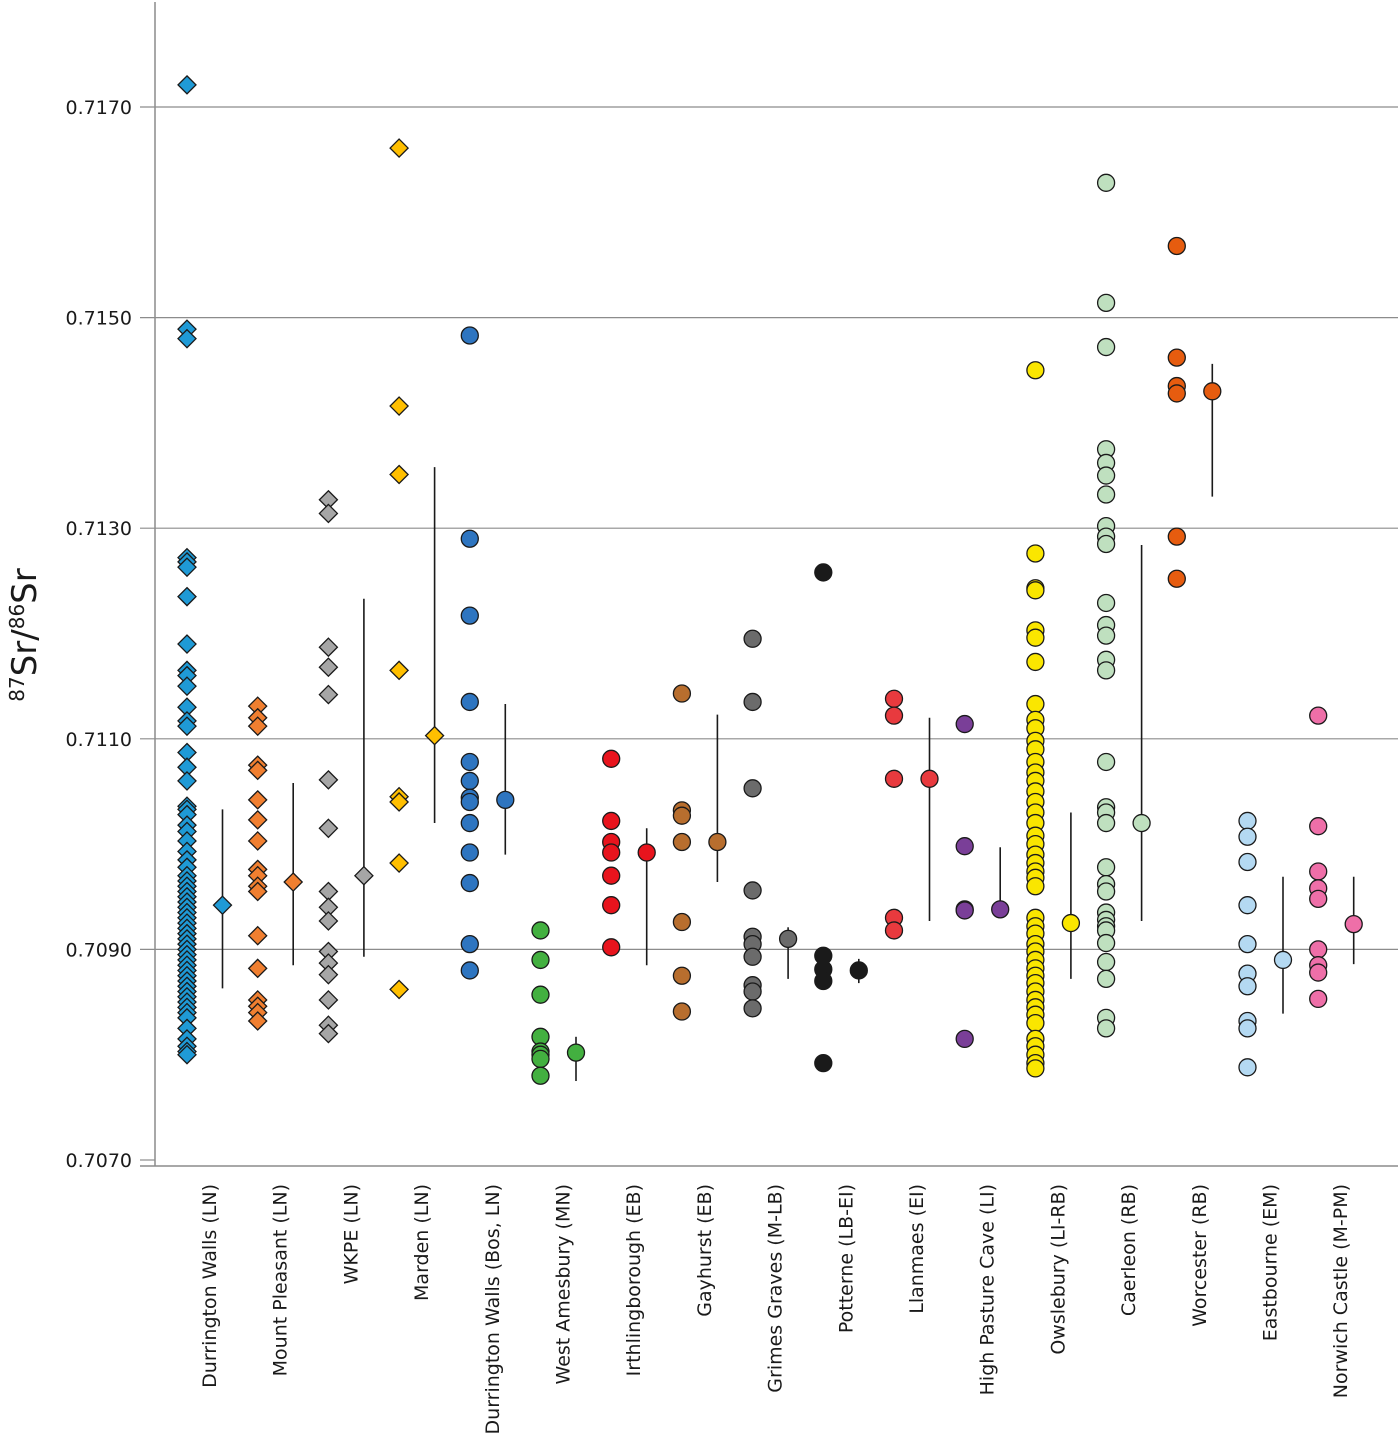 The width and height of the screenshot is (1400, 1456). What do you see at coordinates (1058, 1269) in the screenshot?
I see `x-category-label: Owslebury (LI-RB)` at bounding box center [1058, 1269].